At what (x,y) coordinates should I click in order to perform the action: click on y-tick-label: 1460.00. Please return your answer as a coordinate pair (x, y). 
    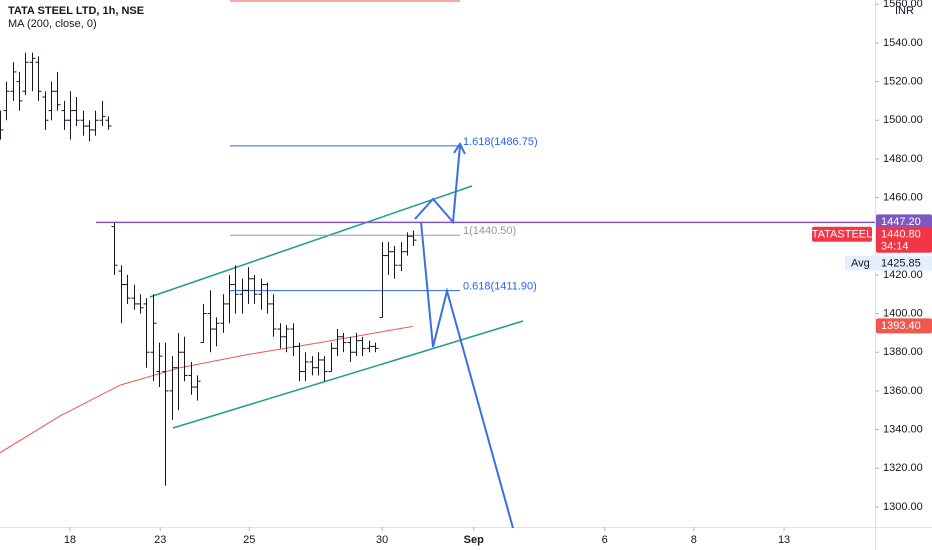
    Looking at the image, I should click on (903, 197).